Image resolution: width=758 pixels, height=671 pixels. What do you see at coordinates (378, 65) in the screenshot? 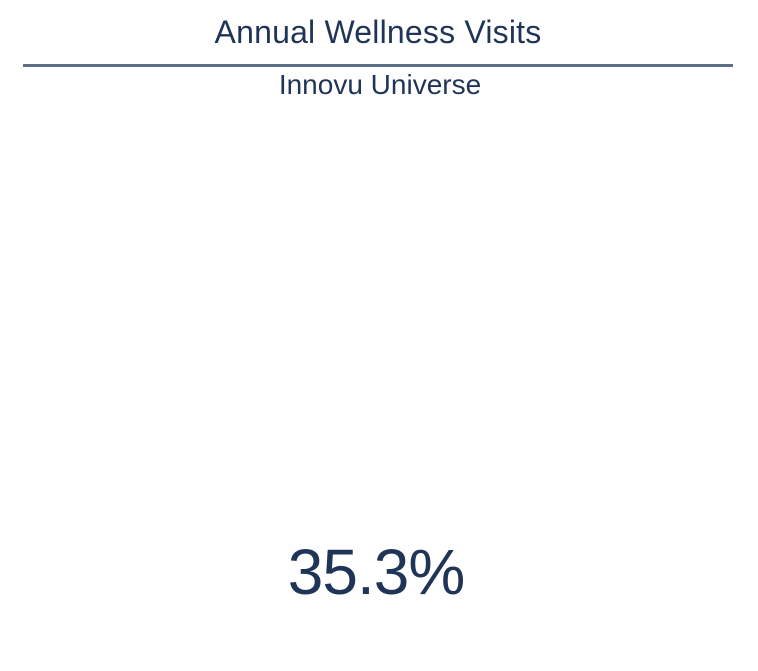
I see `title-divider` at bounding box center [378, 65].